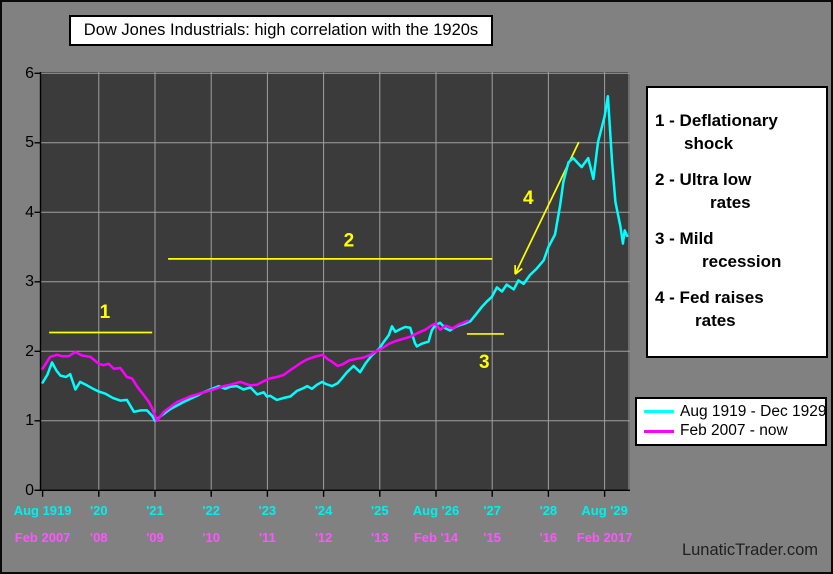 This screenshot has width=833, height=574. Describe the element at coordinates (436, 537) in the screenshot. I see `x-tick-label-2000s-7: Feb '14` at that location.